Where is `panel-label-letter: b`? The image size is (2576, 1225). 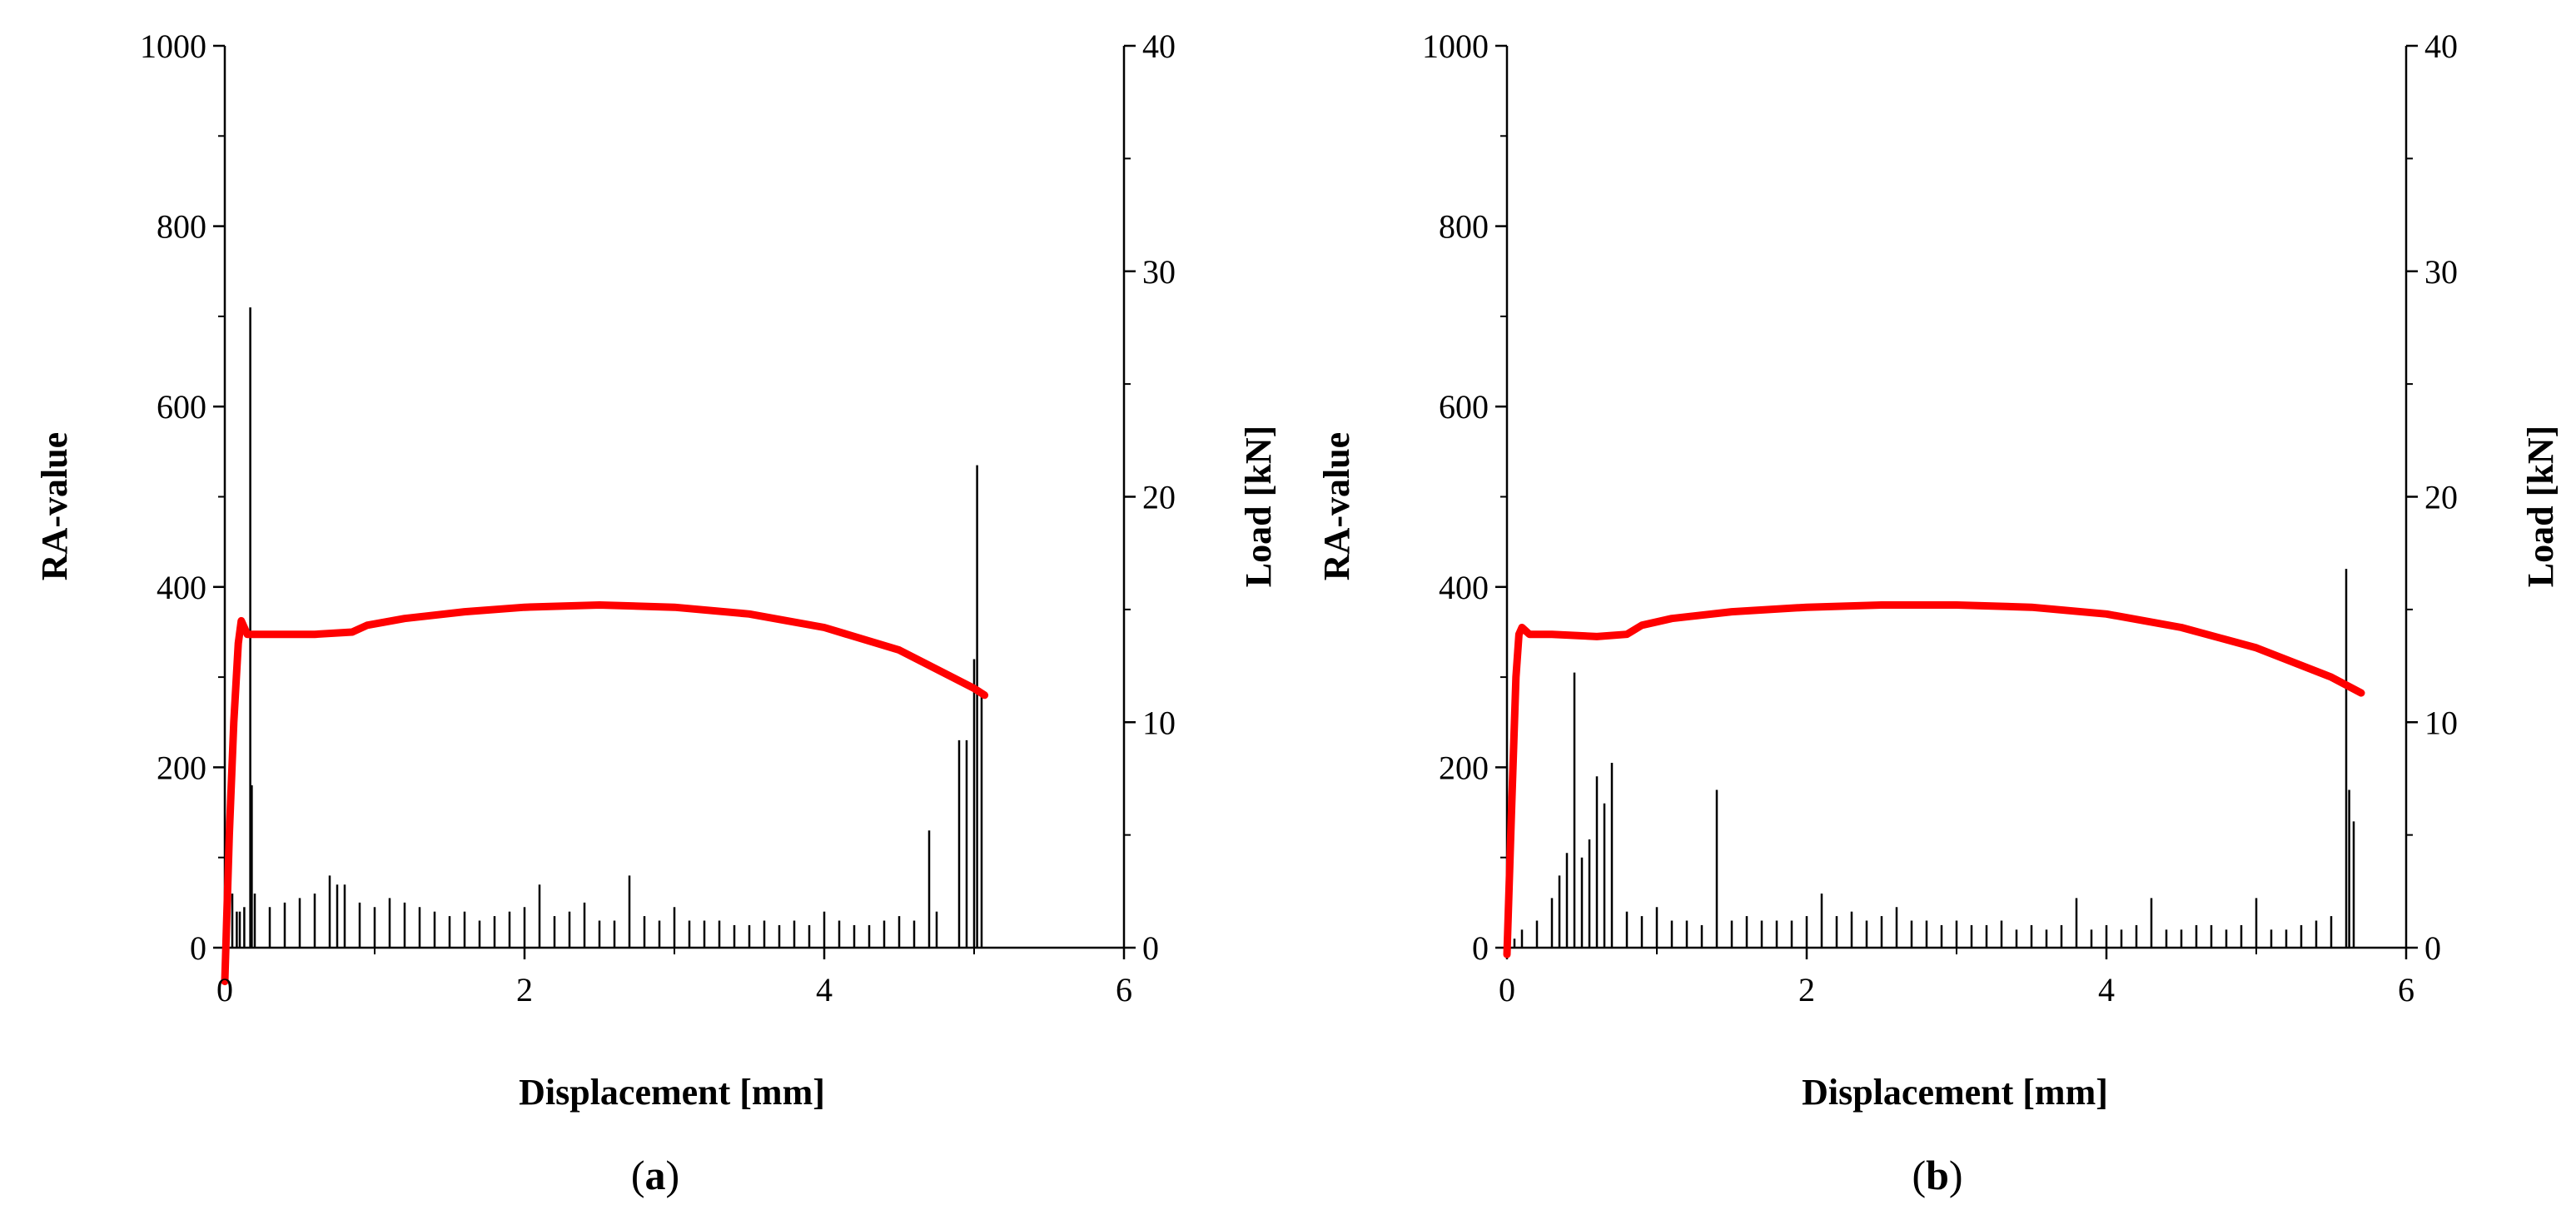 panel-label-letter: b is located at coordinates (1937, 1175).